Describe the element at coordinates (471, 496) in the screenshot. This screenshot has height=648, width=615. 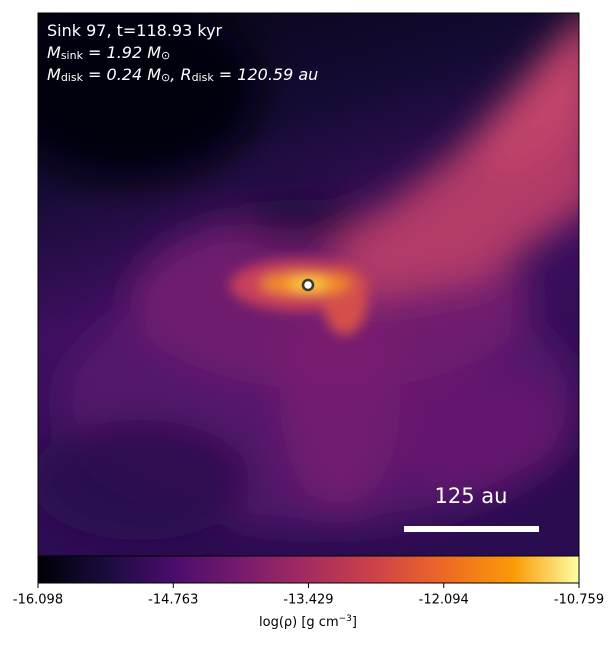
I see `scale-bar-label: 125 au` at that location.